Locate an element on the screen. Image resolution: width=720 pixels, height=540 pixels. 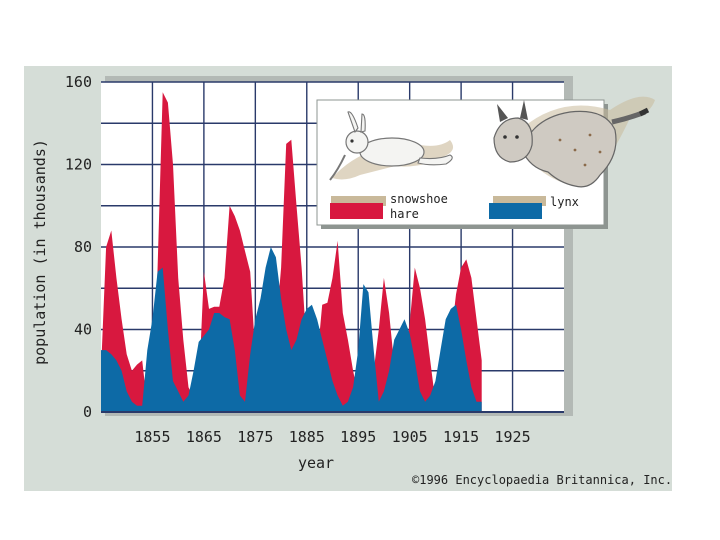
y-tick-labels: 0 40 80 120 160 is located at coordinates (78, 247).